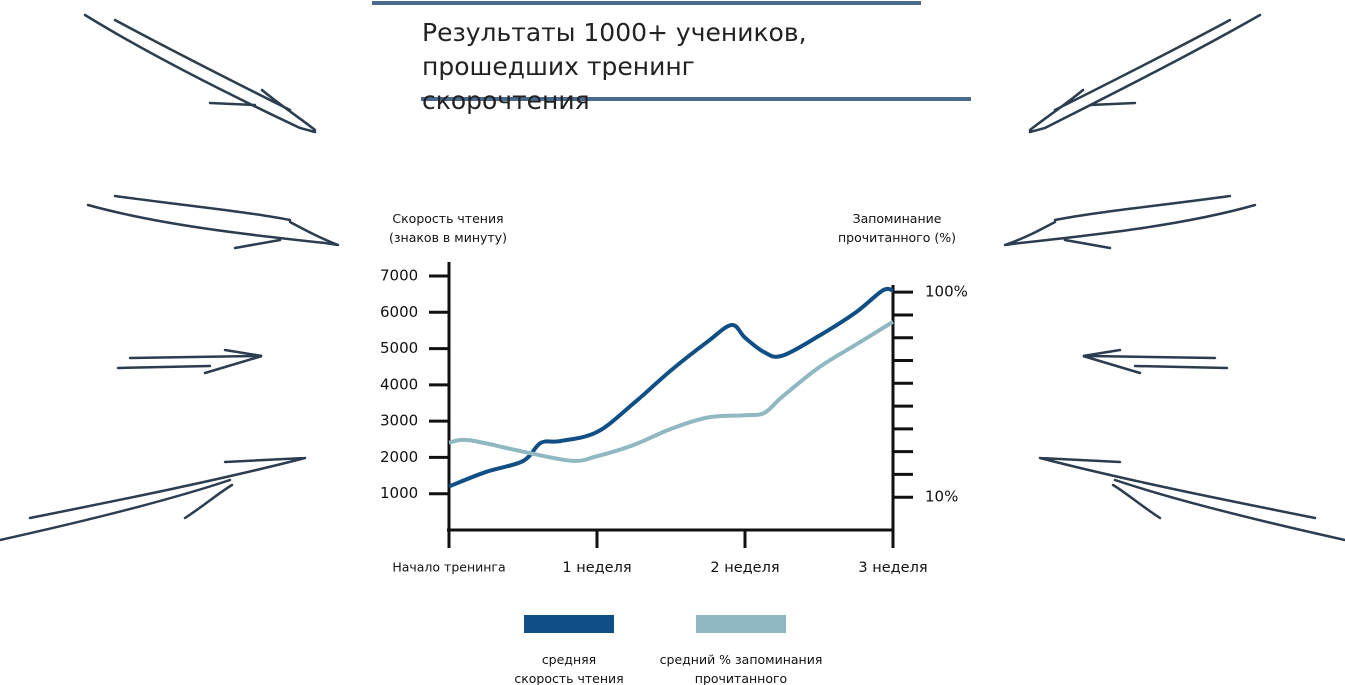 The height and width of the screenshot is (685, 1345). I want to click on y-tick-label: 5000, so click(399, 348).